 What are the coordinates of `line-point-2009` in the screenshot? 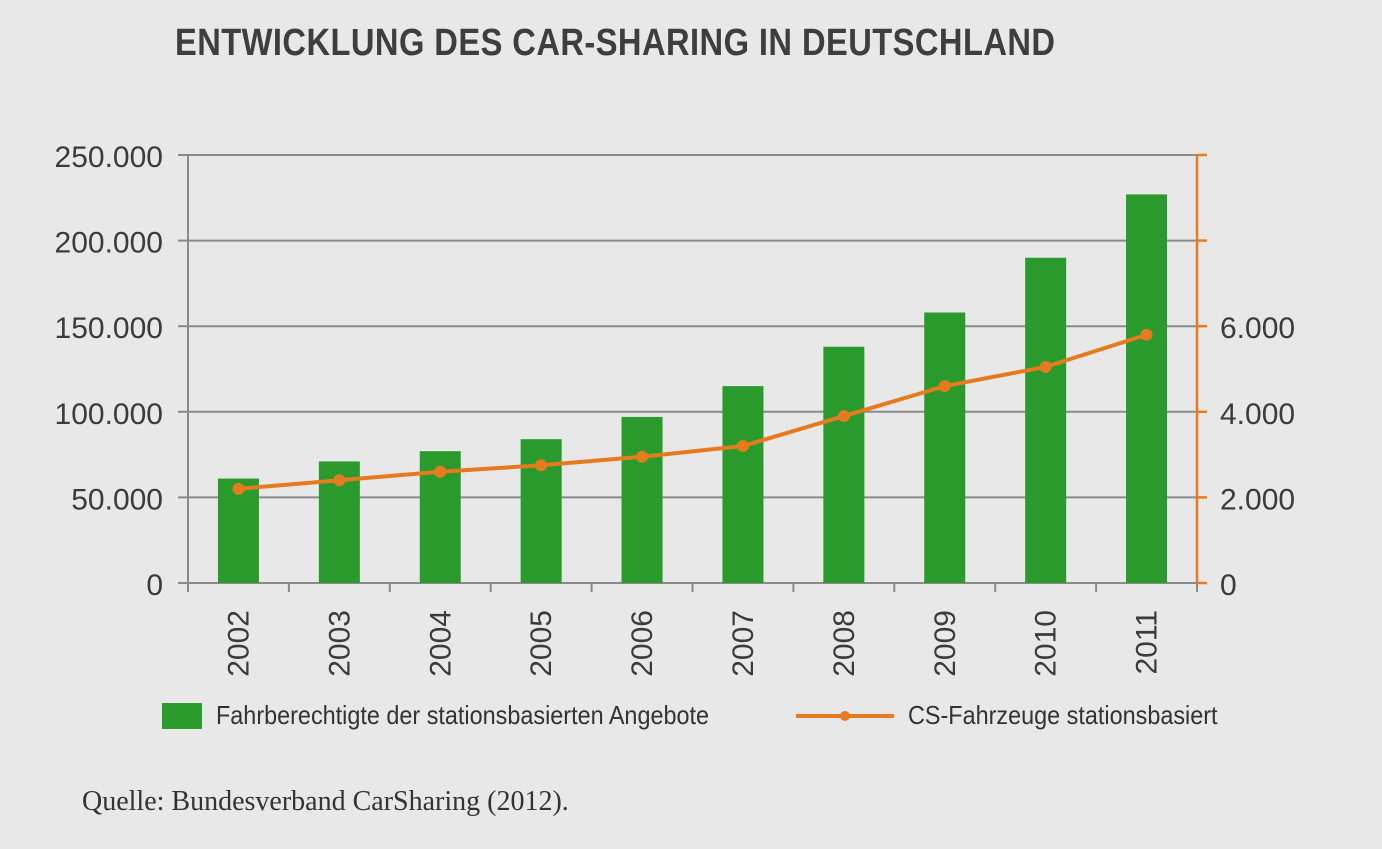 It's located at (944, 386).